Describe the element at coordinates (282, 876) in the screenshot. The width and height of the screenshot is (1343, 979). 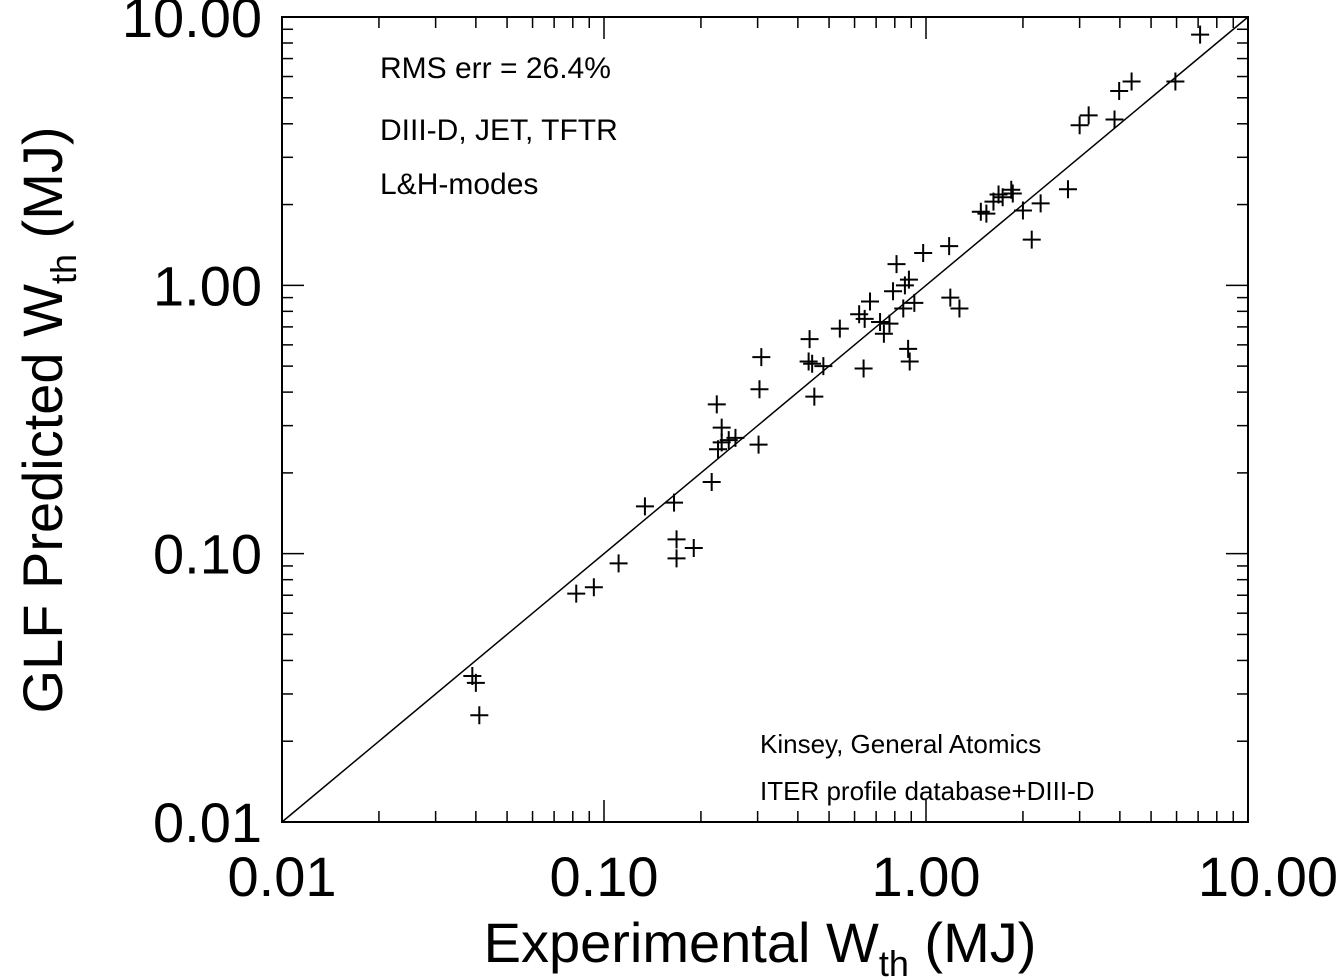
I see `x-tick-label: 0.01` at that location.